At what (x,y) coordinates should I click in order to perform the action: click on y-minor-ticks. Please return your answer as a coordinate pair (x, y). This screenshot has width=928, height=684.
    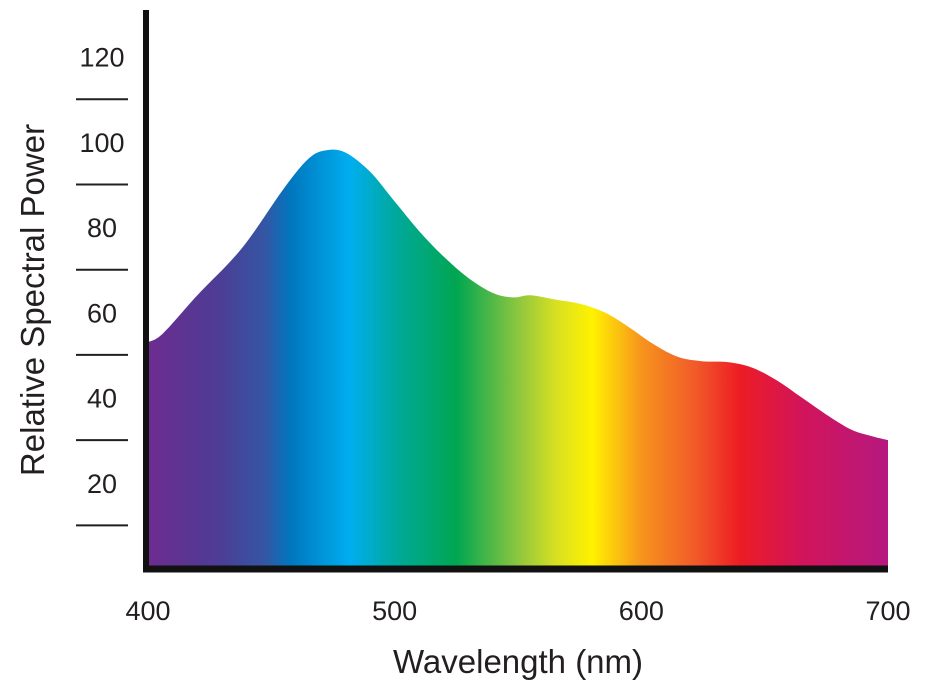
    Looking at the image, I should click on (102, 312).